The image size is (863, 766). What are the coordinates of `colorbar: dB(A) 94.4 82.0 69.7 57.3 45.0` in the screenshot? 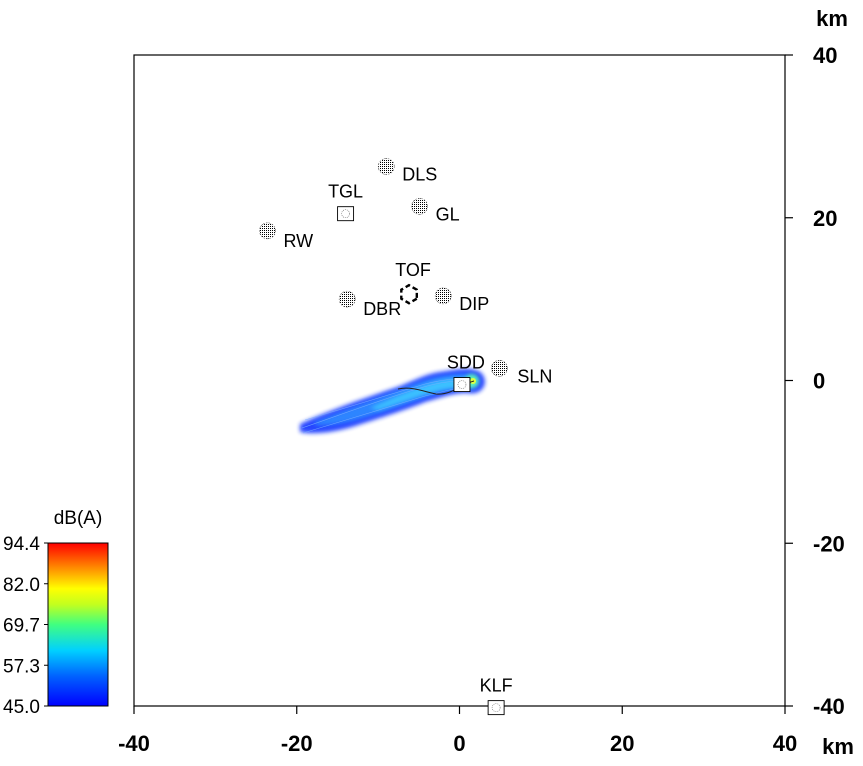 It's located at (56, 613).